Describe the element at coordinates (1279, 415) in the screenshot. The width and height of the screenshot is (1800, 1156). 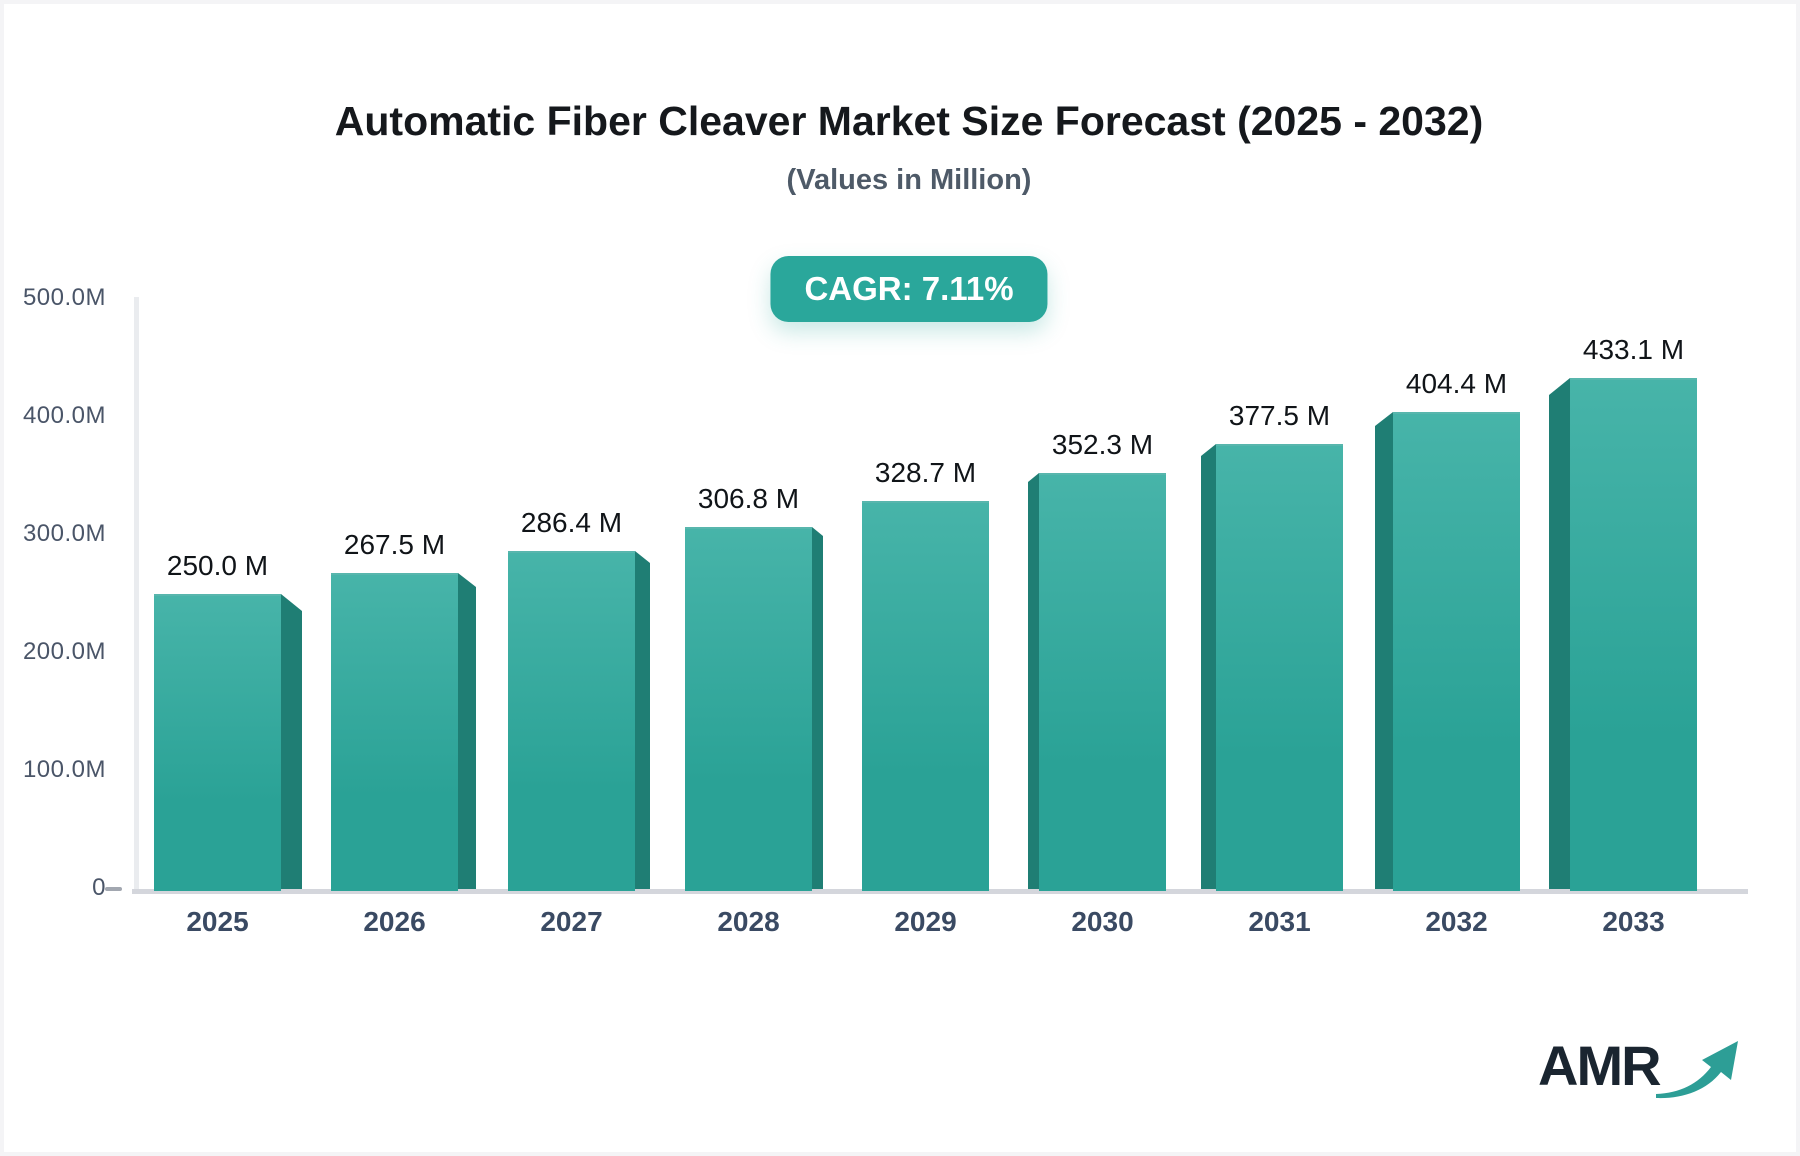
I see `bar-value-label: 377.5 M` at that location.